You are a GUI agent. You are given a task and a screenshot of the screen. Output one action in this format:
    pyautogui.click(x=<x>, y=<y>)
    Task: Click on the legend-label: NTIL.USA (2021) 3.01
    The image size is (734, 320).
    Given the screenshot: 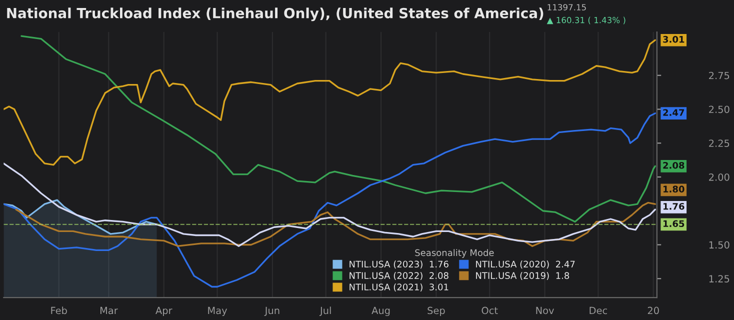 What is the action you would take?
    pyautogui.click(x=399, y=287)
    